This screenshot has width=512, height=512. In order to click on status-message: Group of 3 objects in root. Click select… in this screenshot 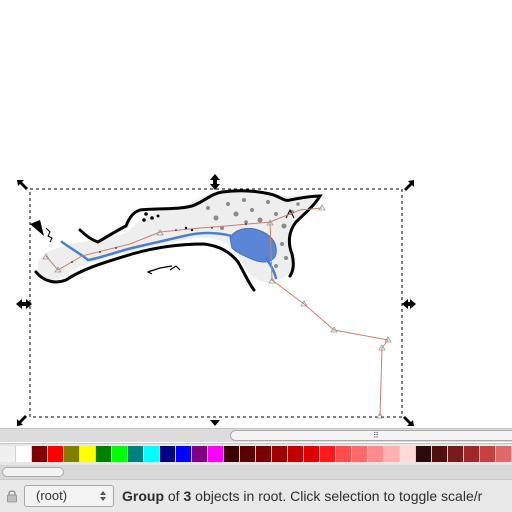, I will do `click(302, 496)`.